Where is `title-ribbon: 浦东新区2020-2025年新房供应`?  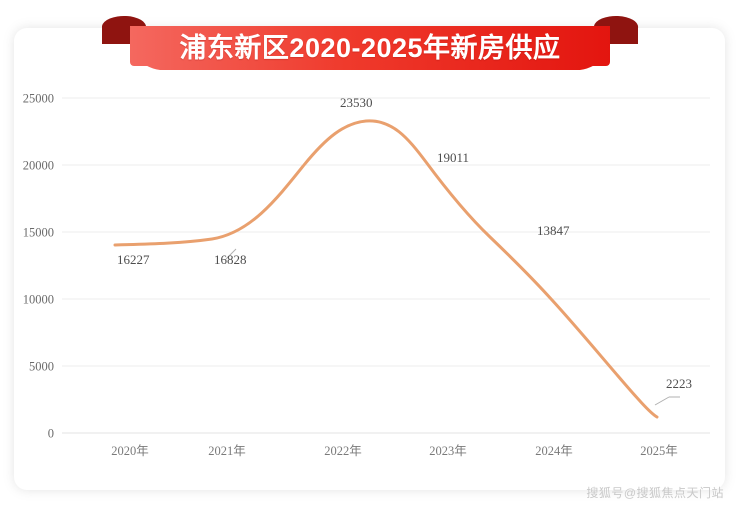
title-ribbon: 浦东新区2020-2025年新房供应 is located at coordinates (370, 45).